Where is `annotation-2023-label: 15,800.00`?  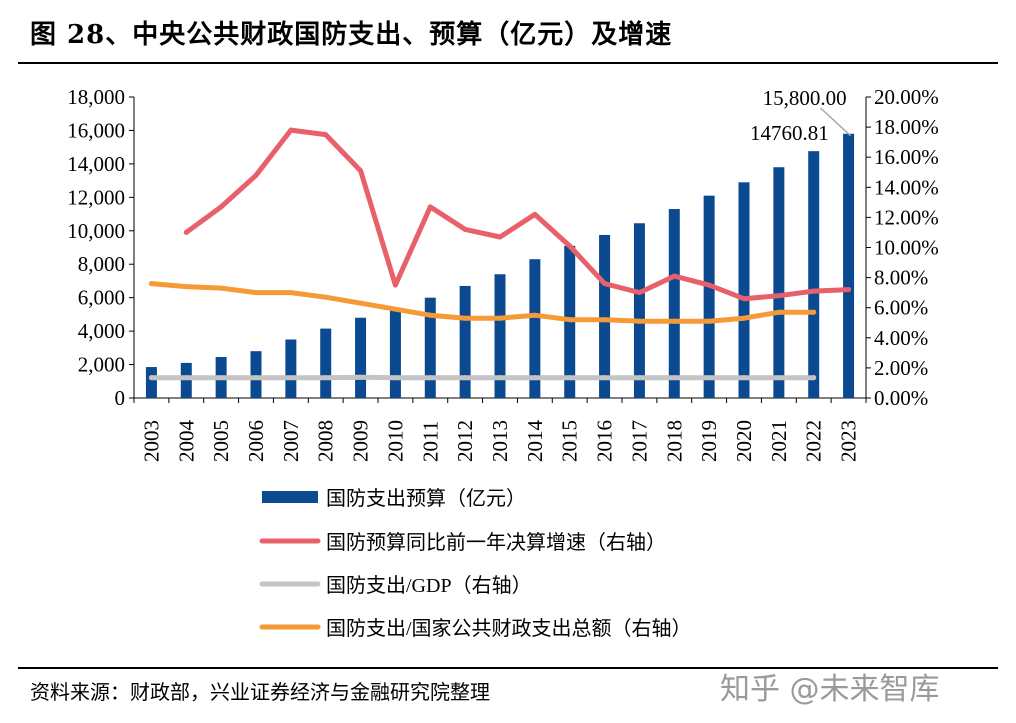 annotation-2023-label: 15,800.00 is located at coordinates (805, 98).